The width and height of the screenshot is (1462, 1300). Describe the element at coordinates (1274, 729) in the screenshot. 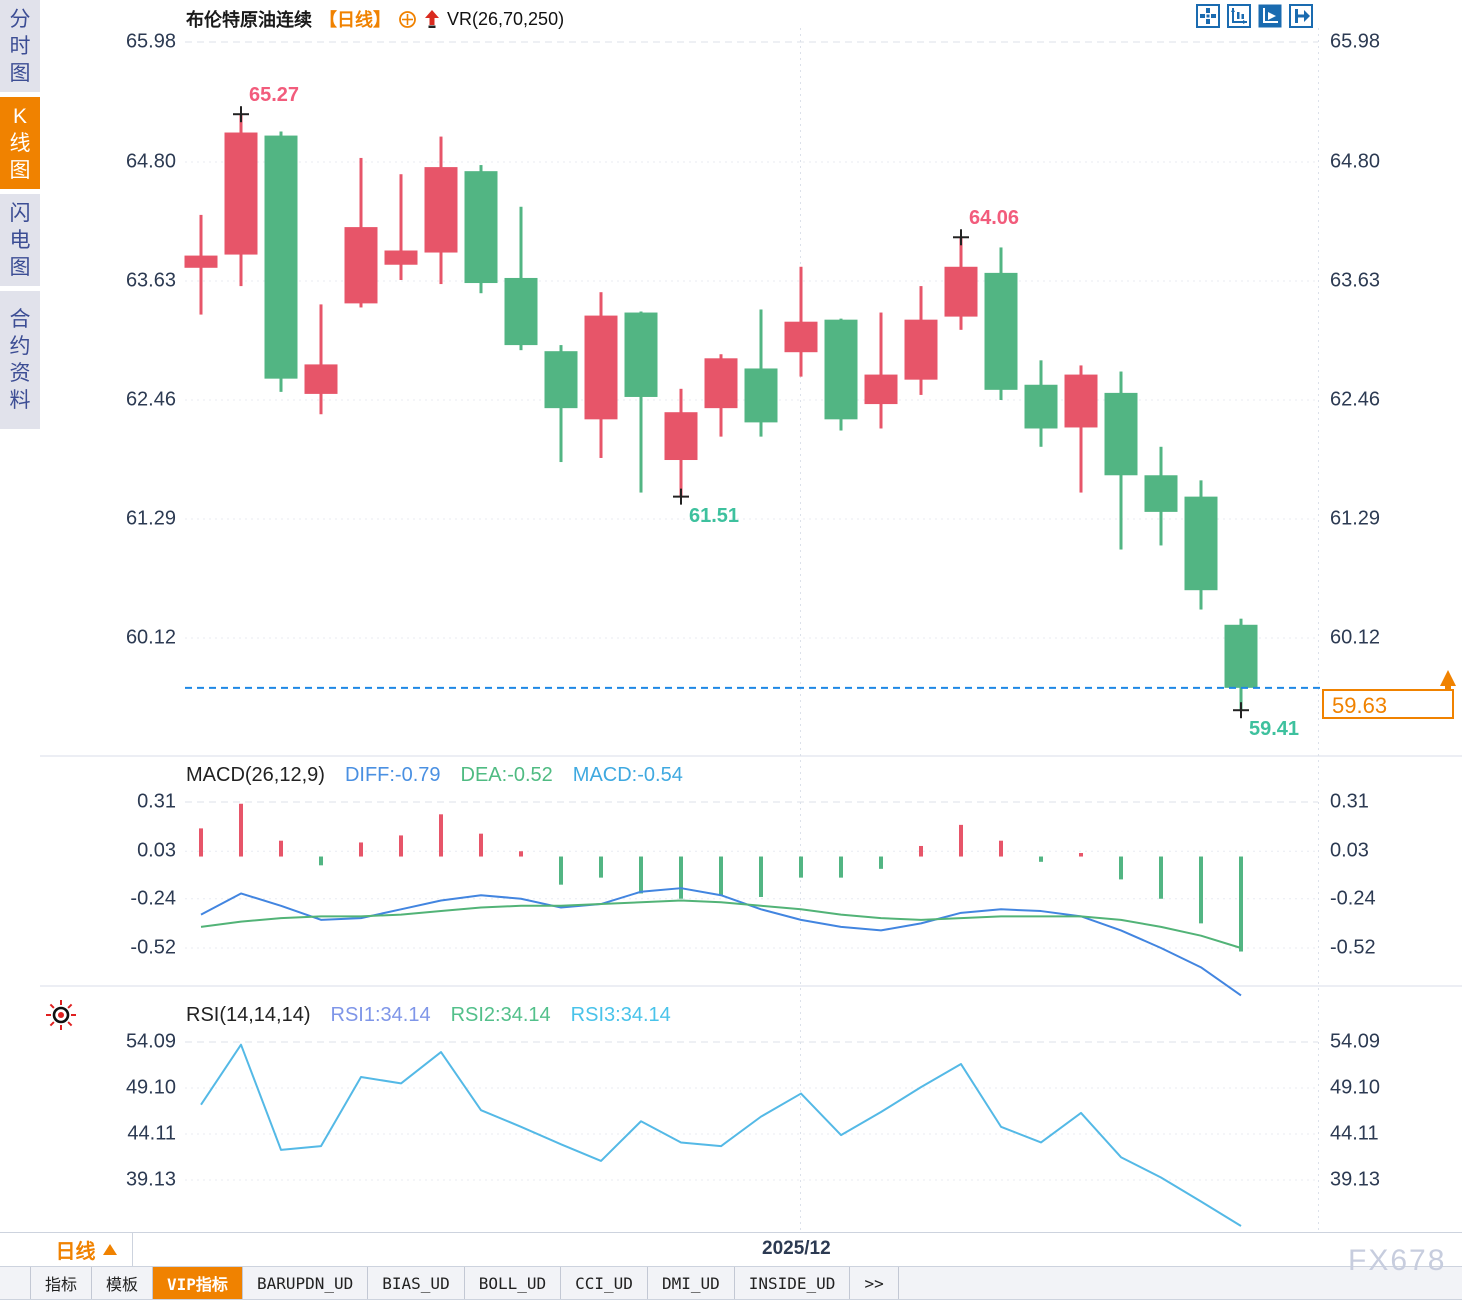

I see `price-annotation: 59.41` at that location.